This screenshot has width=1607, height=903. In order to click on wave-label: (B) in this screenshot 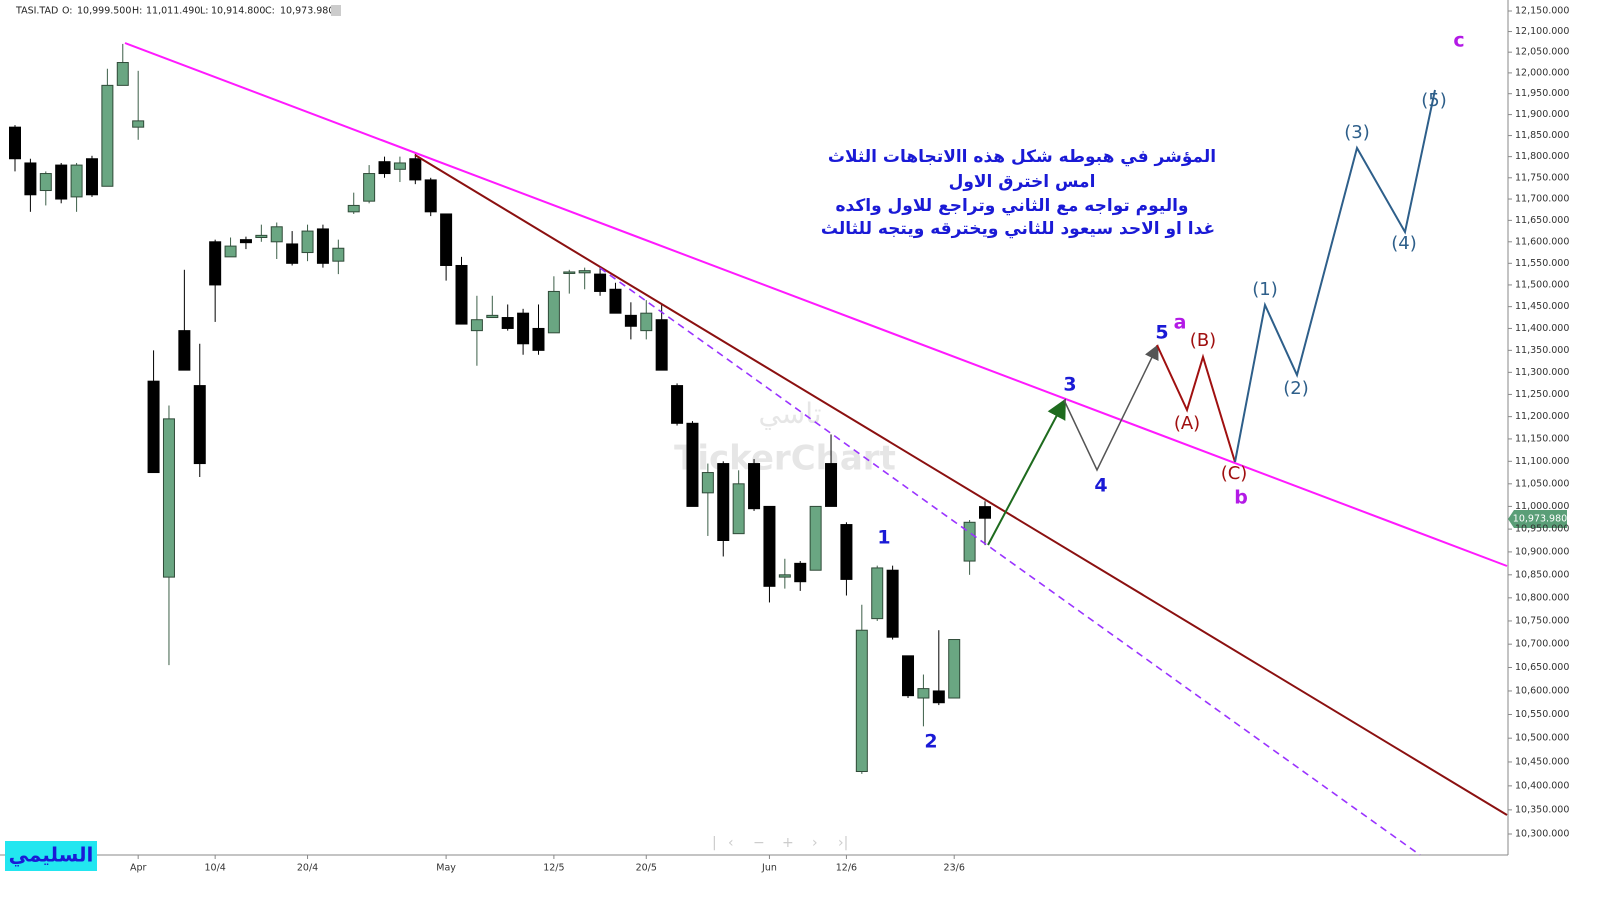, I will do `click(1203, 340)`.